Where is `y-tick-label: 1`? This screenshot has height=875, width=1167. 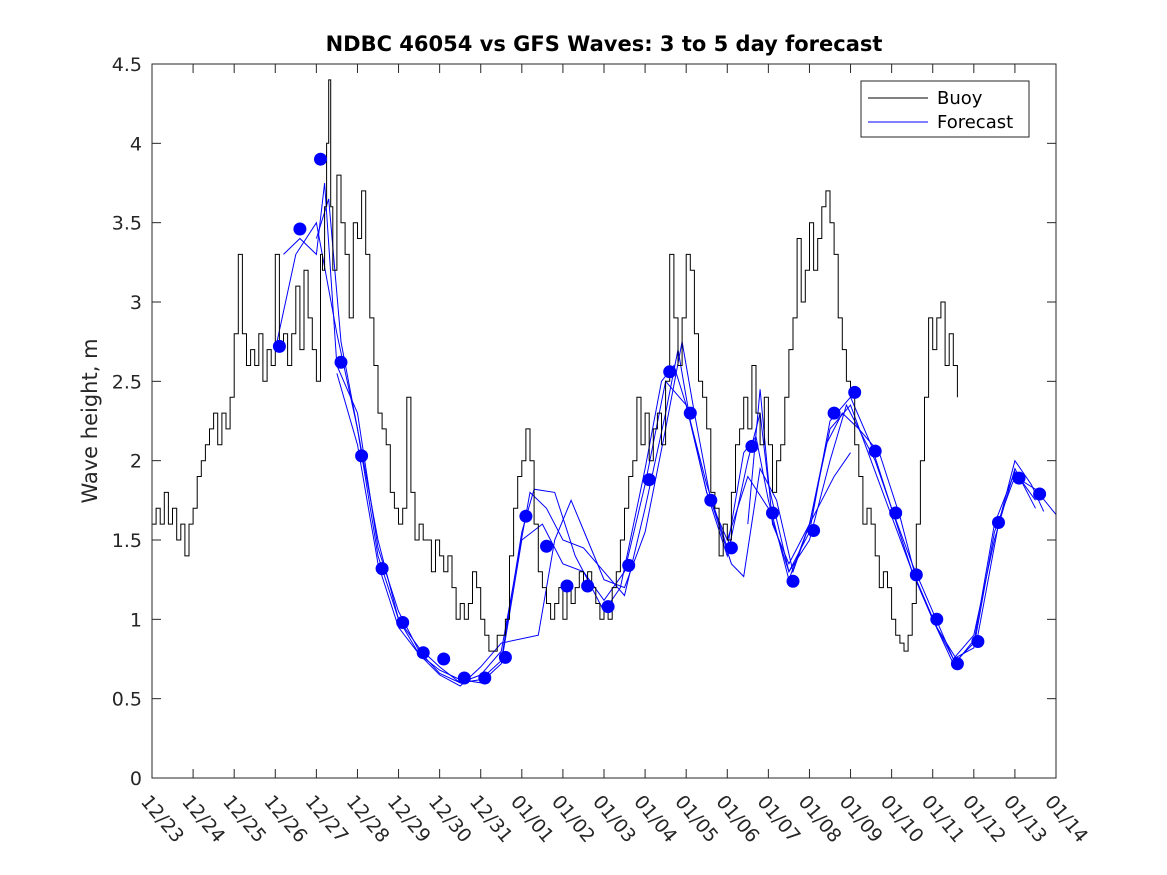 y-tick-label: 1 is located at coordinates (136, 620).